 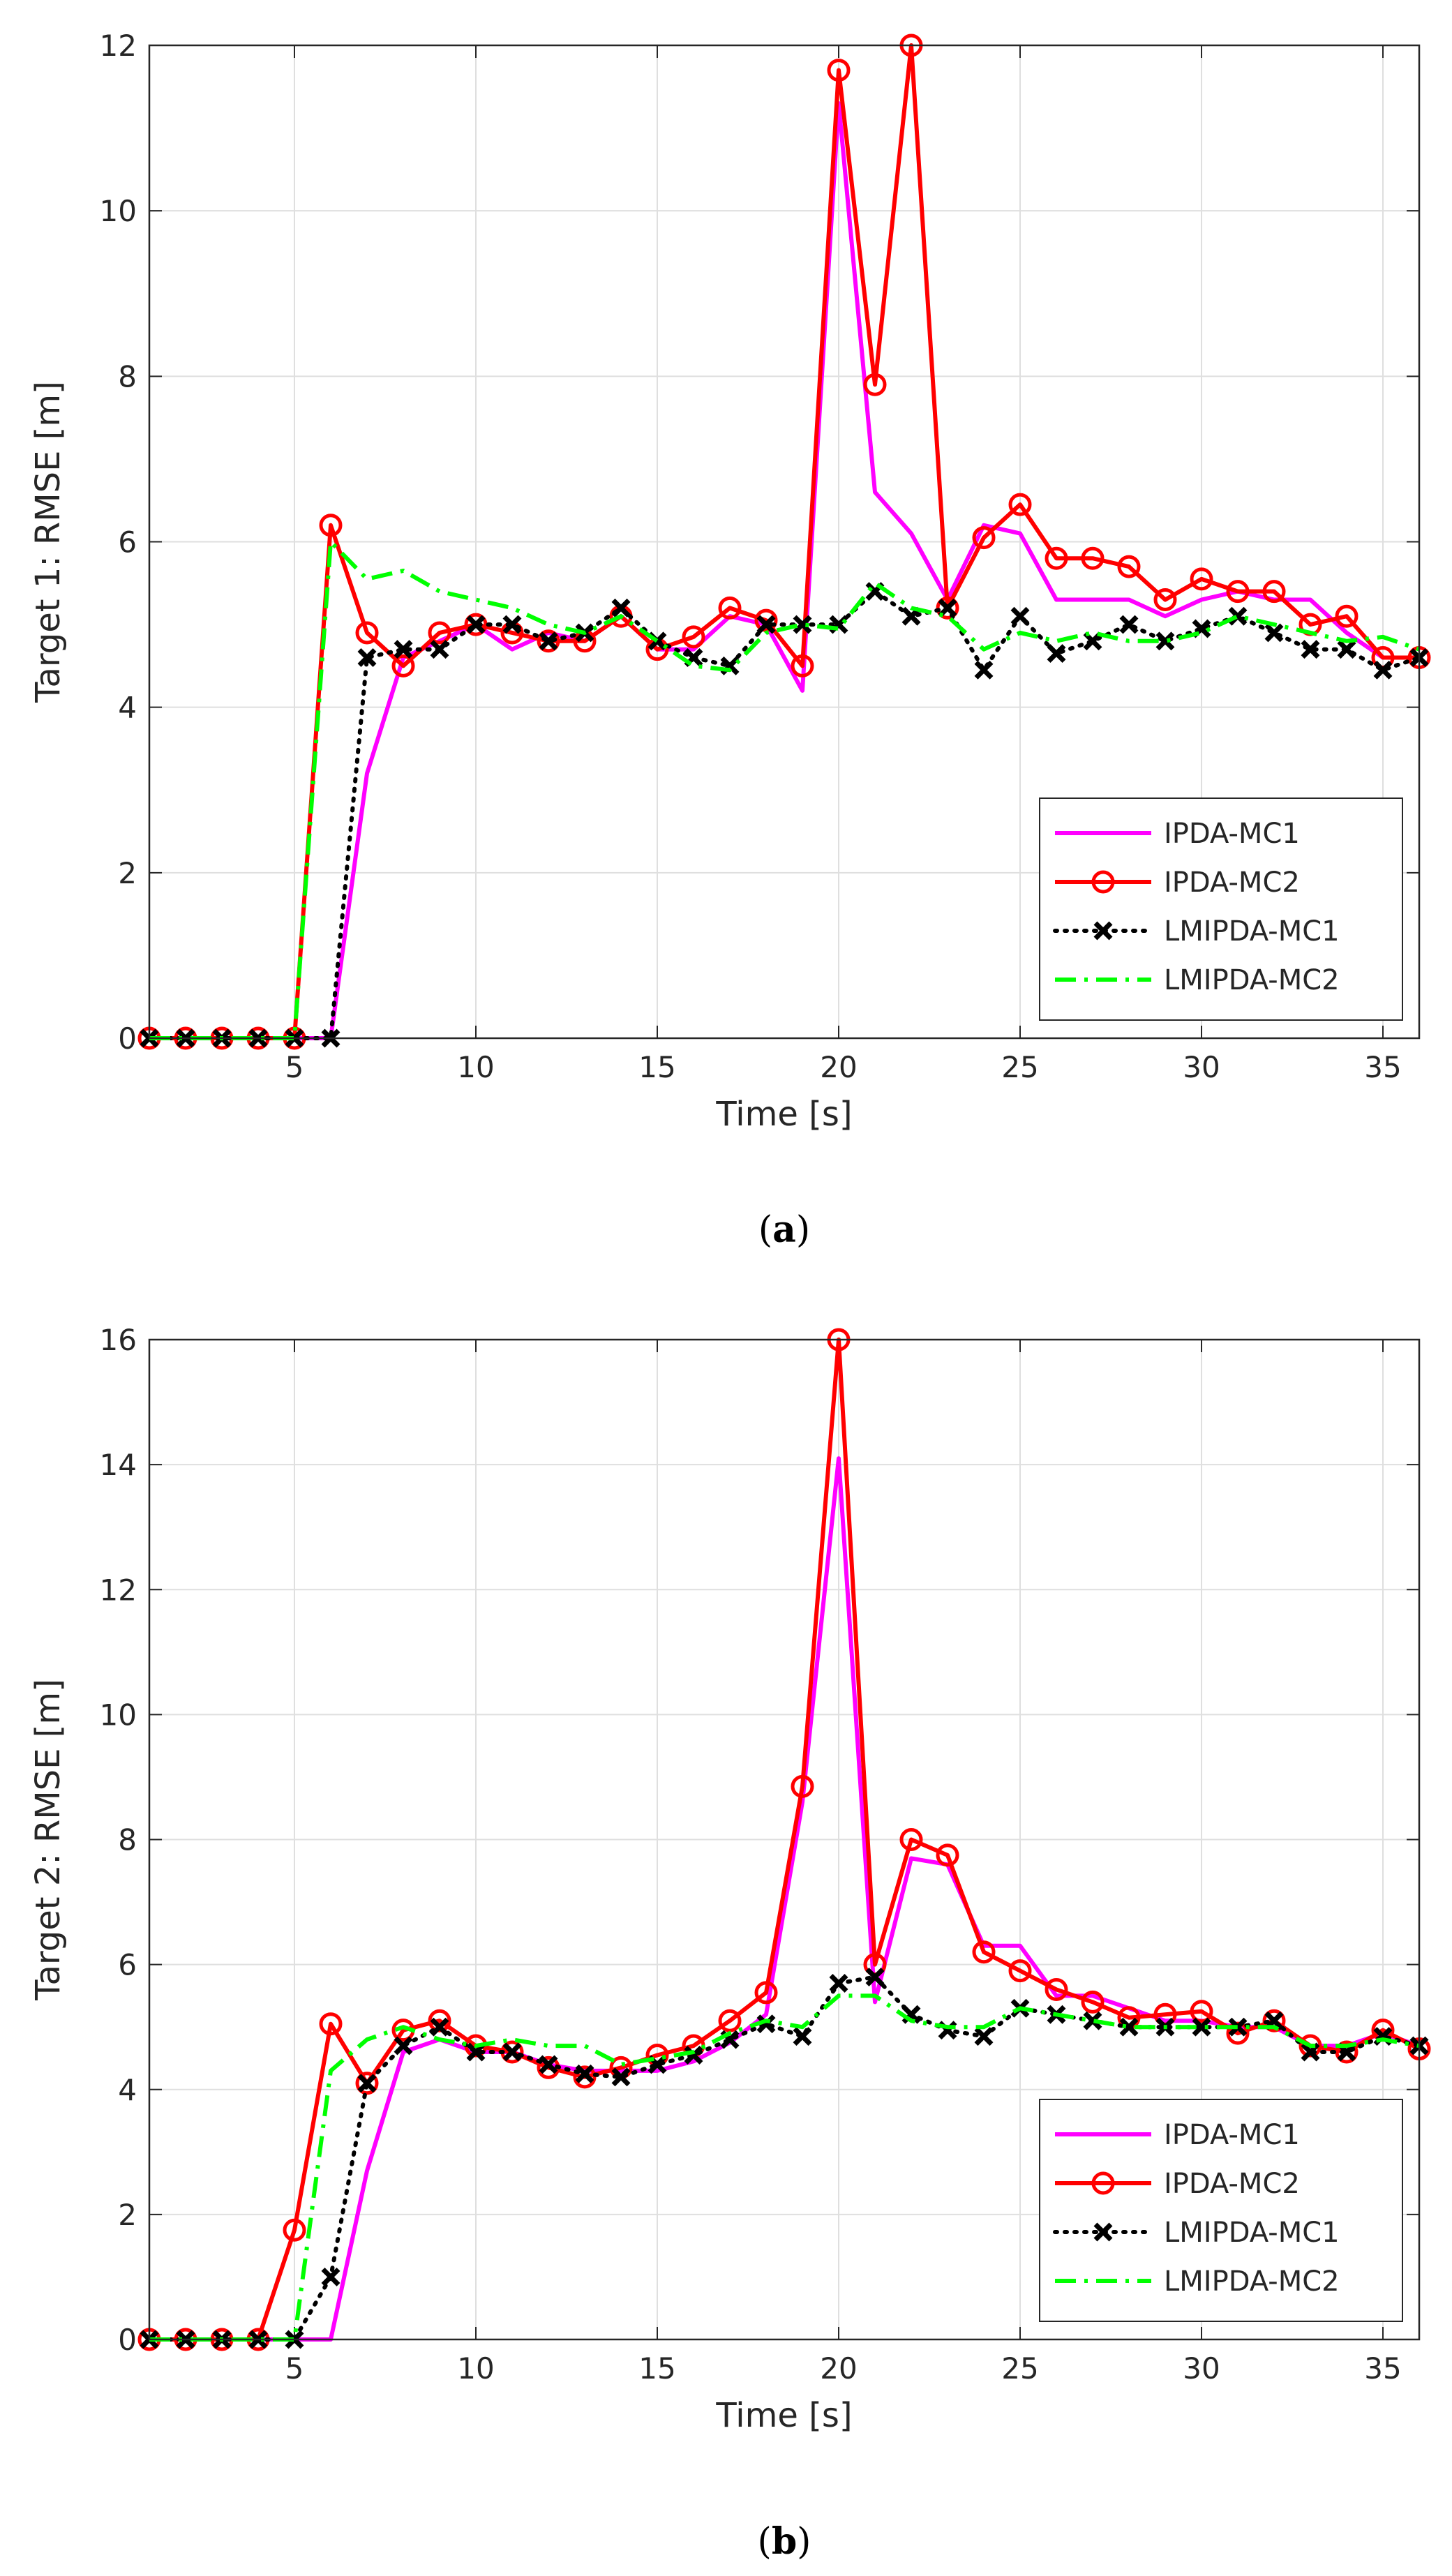 I want to click on x-tick-label: 15, so click(x=656, y=1067).